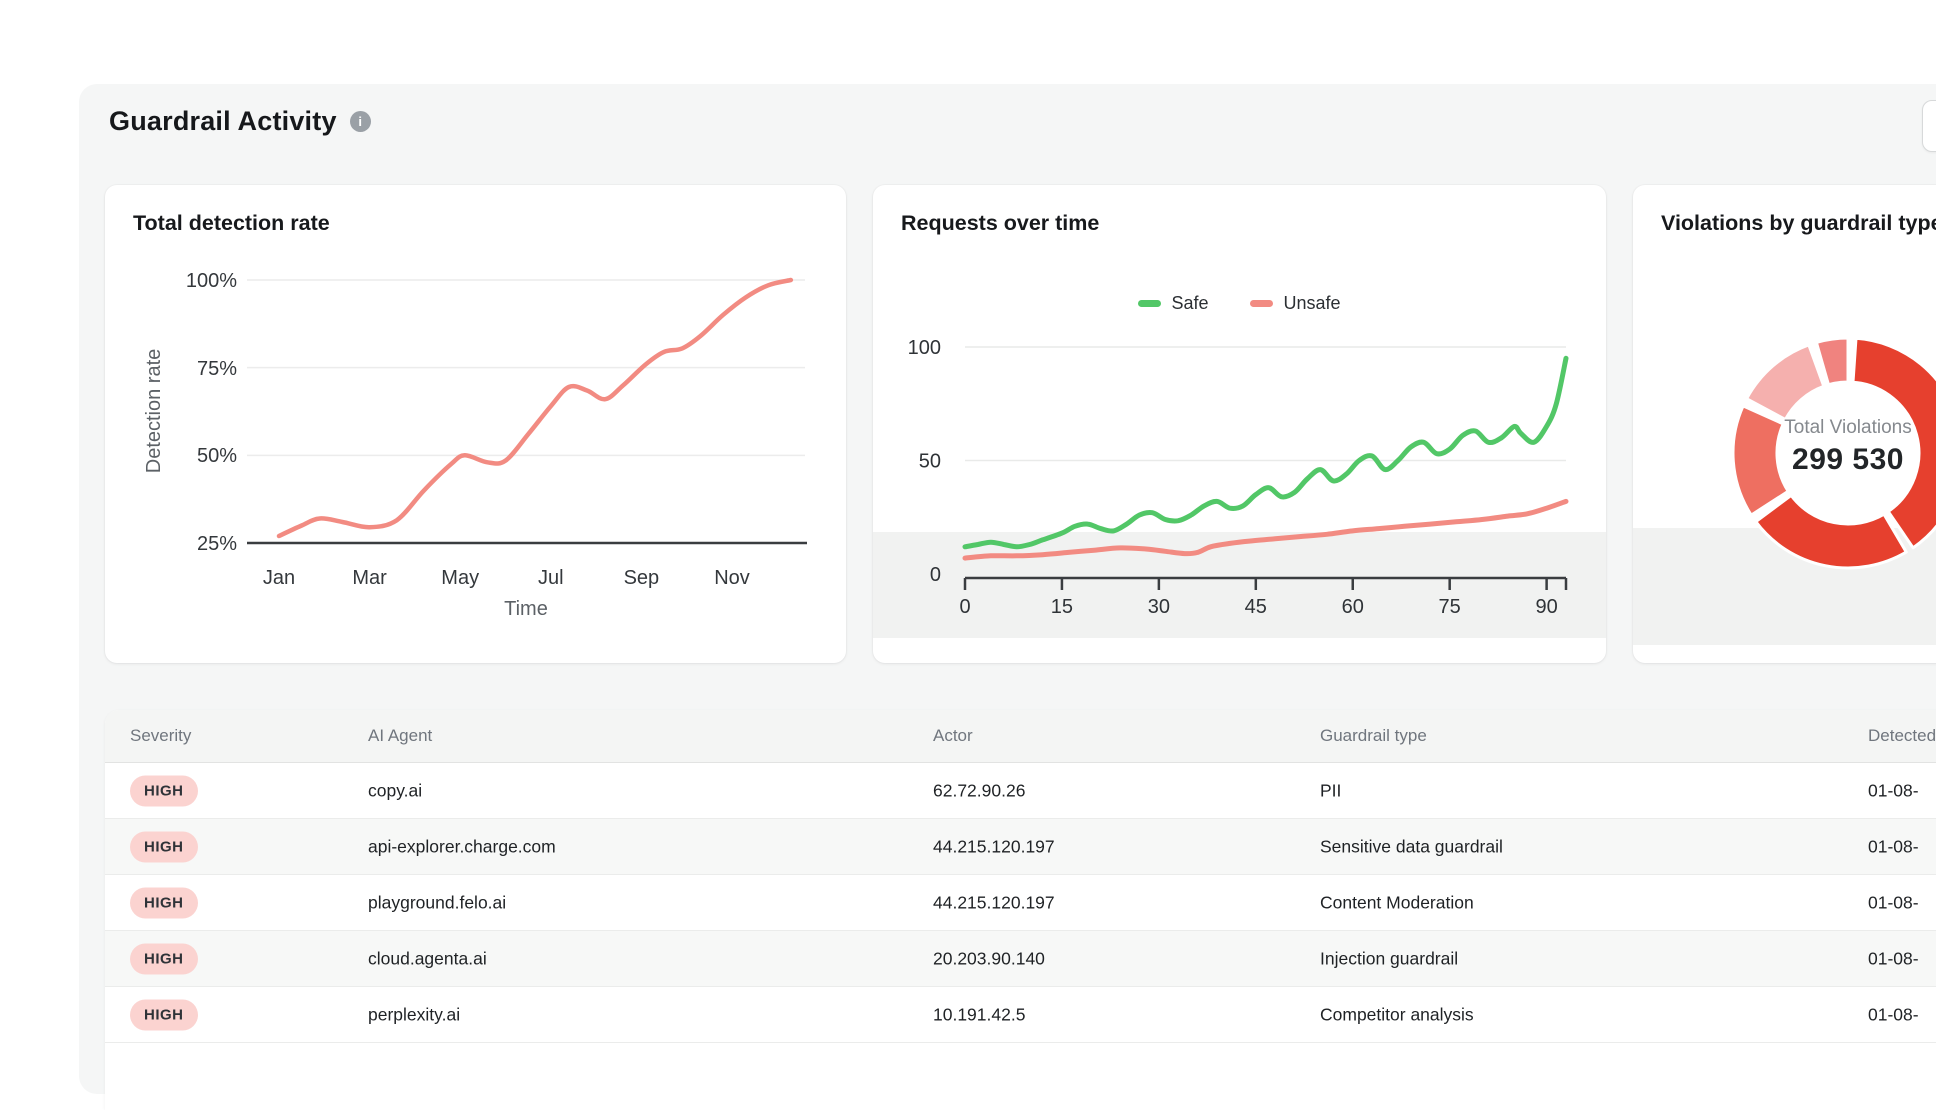 This screenshot has width=1936, height=1110. Describe the element at coordinates (1190, 303) in the screenshot. I see `safe-label: Safe` at that location.